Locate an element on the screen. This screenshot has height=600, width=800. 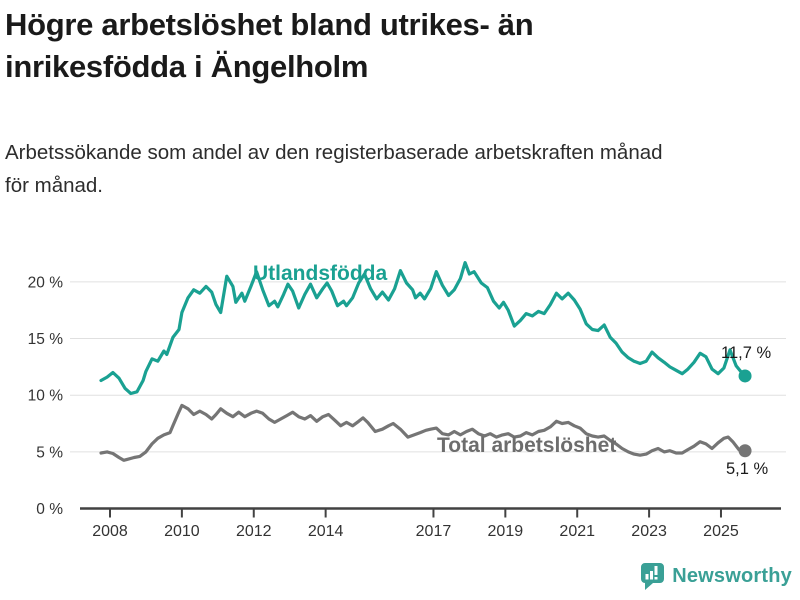
x-tick-label-2010: 2010 is located at coordinates (182, 531).